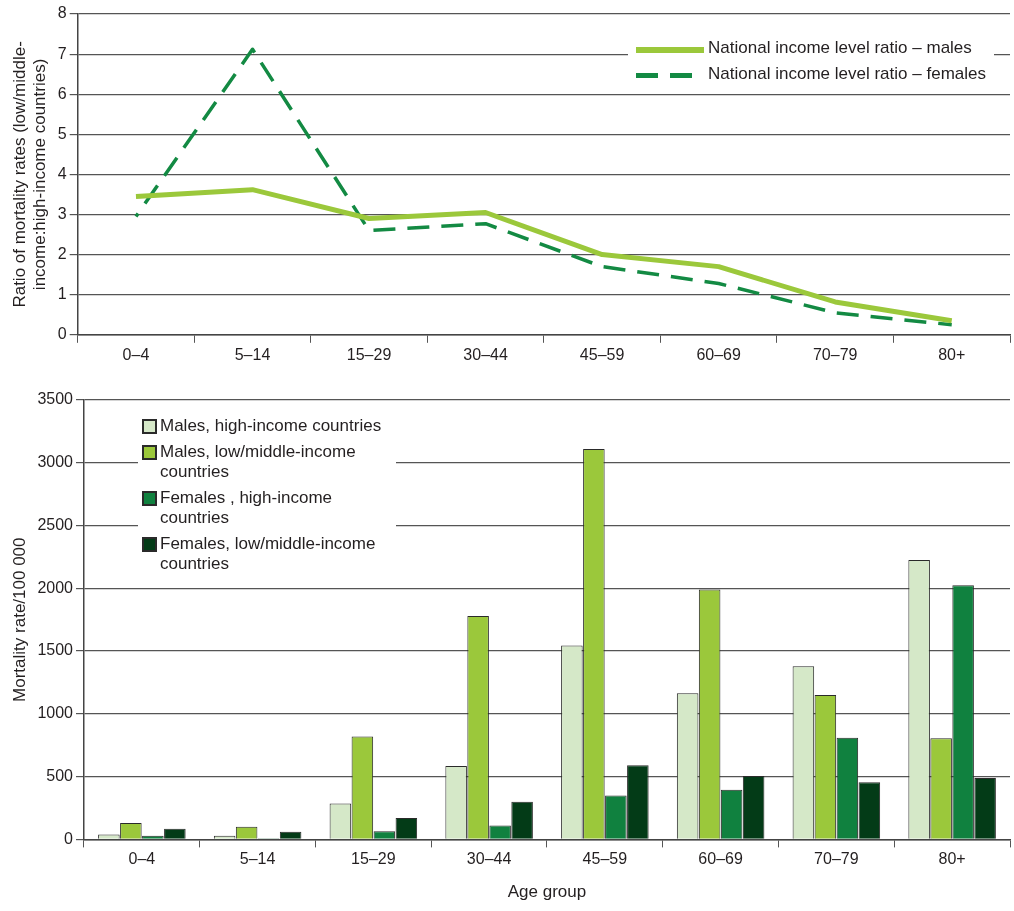 This screenshot has width=1014, height=911. Describe the element at coordinates (258, 461) in the screenshot. I see `legend-label: Males, low/middle-income countries` at that location.